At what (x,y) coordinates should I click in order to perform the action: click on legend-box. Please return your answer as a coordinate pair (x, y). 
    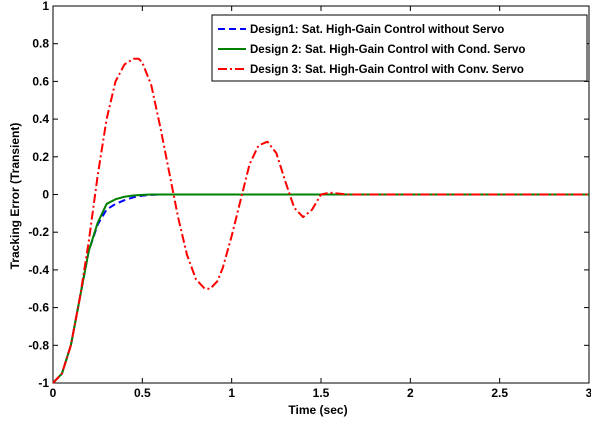
    Looking at the image, I should click on (399, 48).